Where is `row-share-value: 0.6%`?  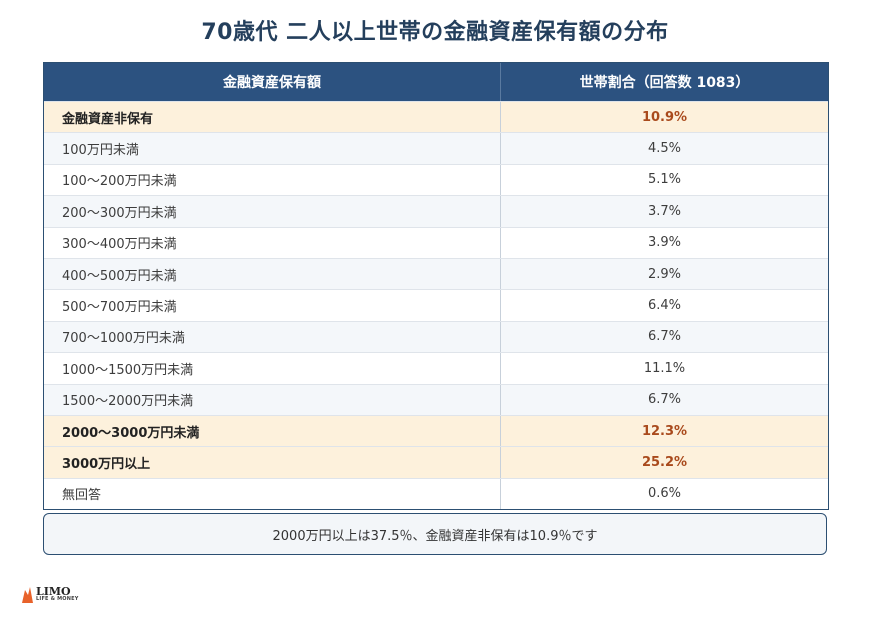 row-share-value: 0.6% is located at coordinates (664, 494).